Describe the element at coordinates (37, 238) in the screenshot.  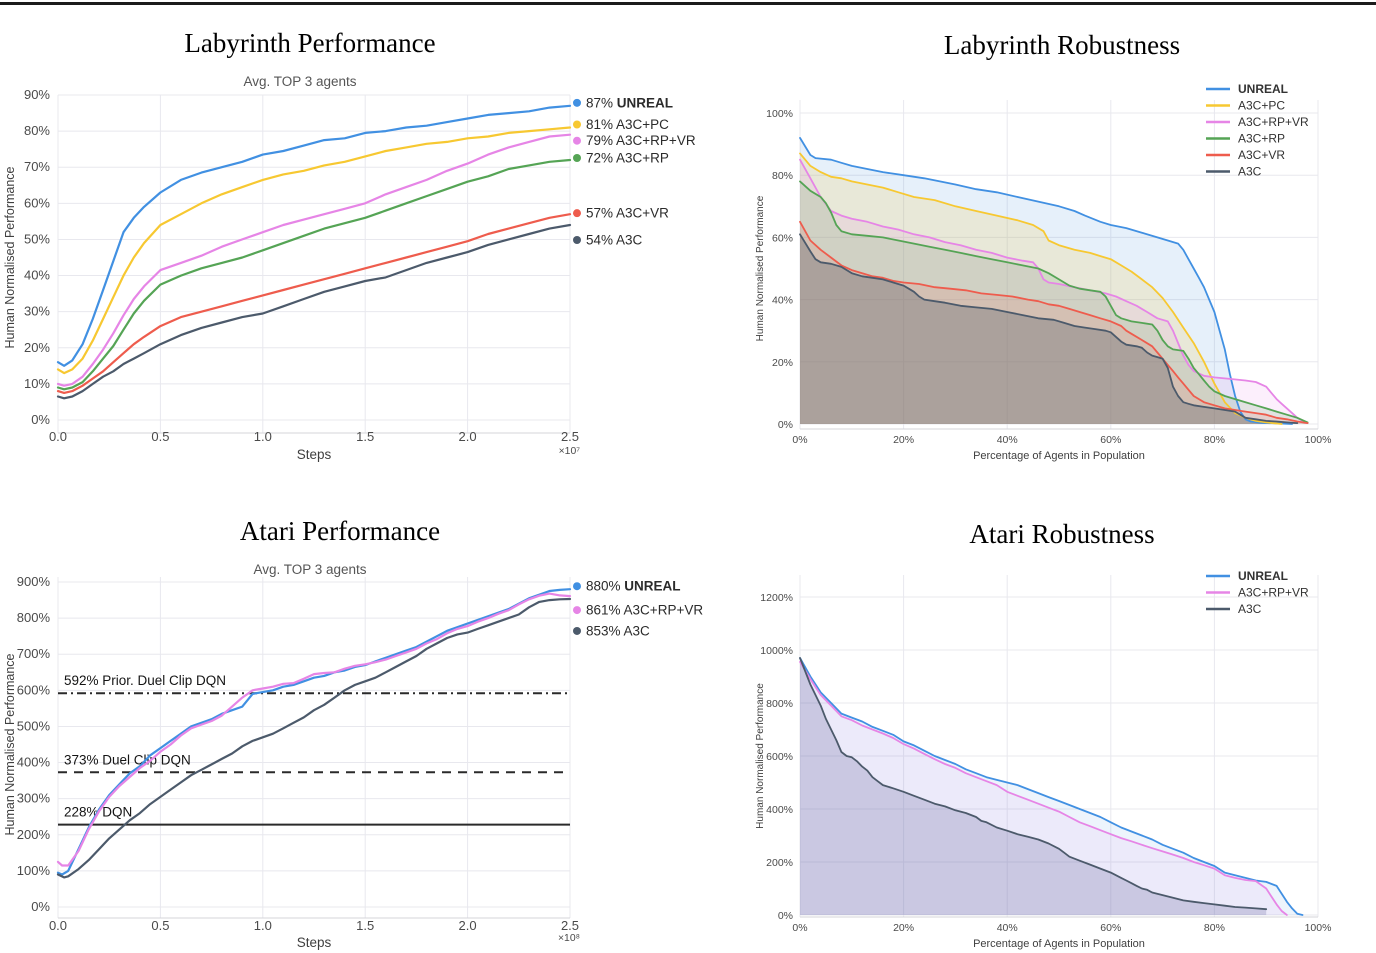
I see `y-tick-label: 50%` at that location.